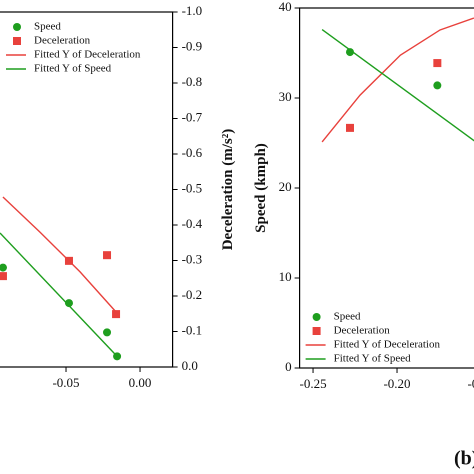 Image resolution: width=474 pixels, height=474 pixels. Describe the element at coordinates (192, 258) in the screenshot. I see `y2-tick-label: -0.3` at that location.